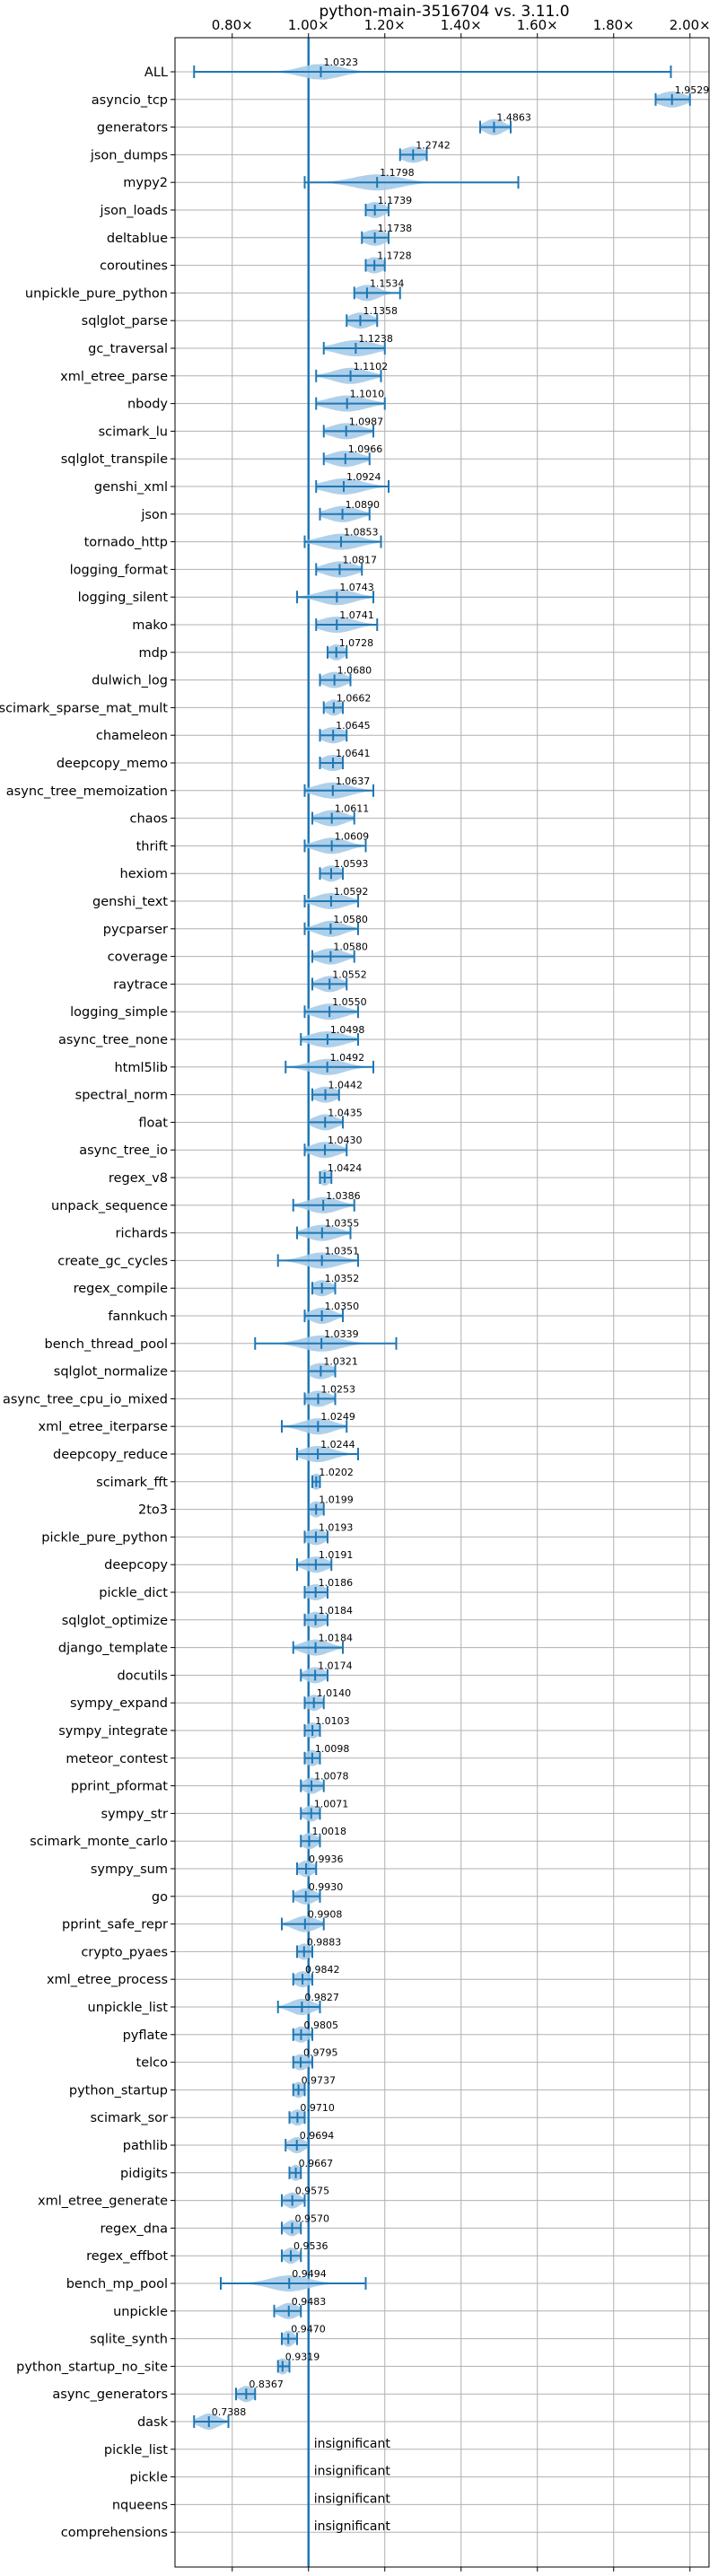  Describe the element at coordinates (356, 615) in the screenshot. I see `value-label: 1.0741` at that location.